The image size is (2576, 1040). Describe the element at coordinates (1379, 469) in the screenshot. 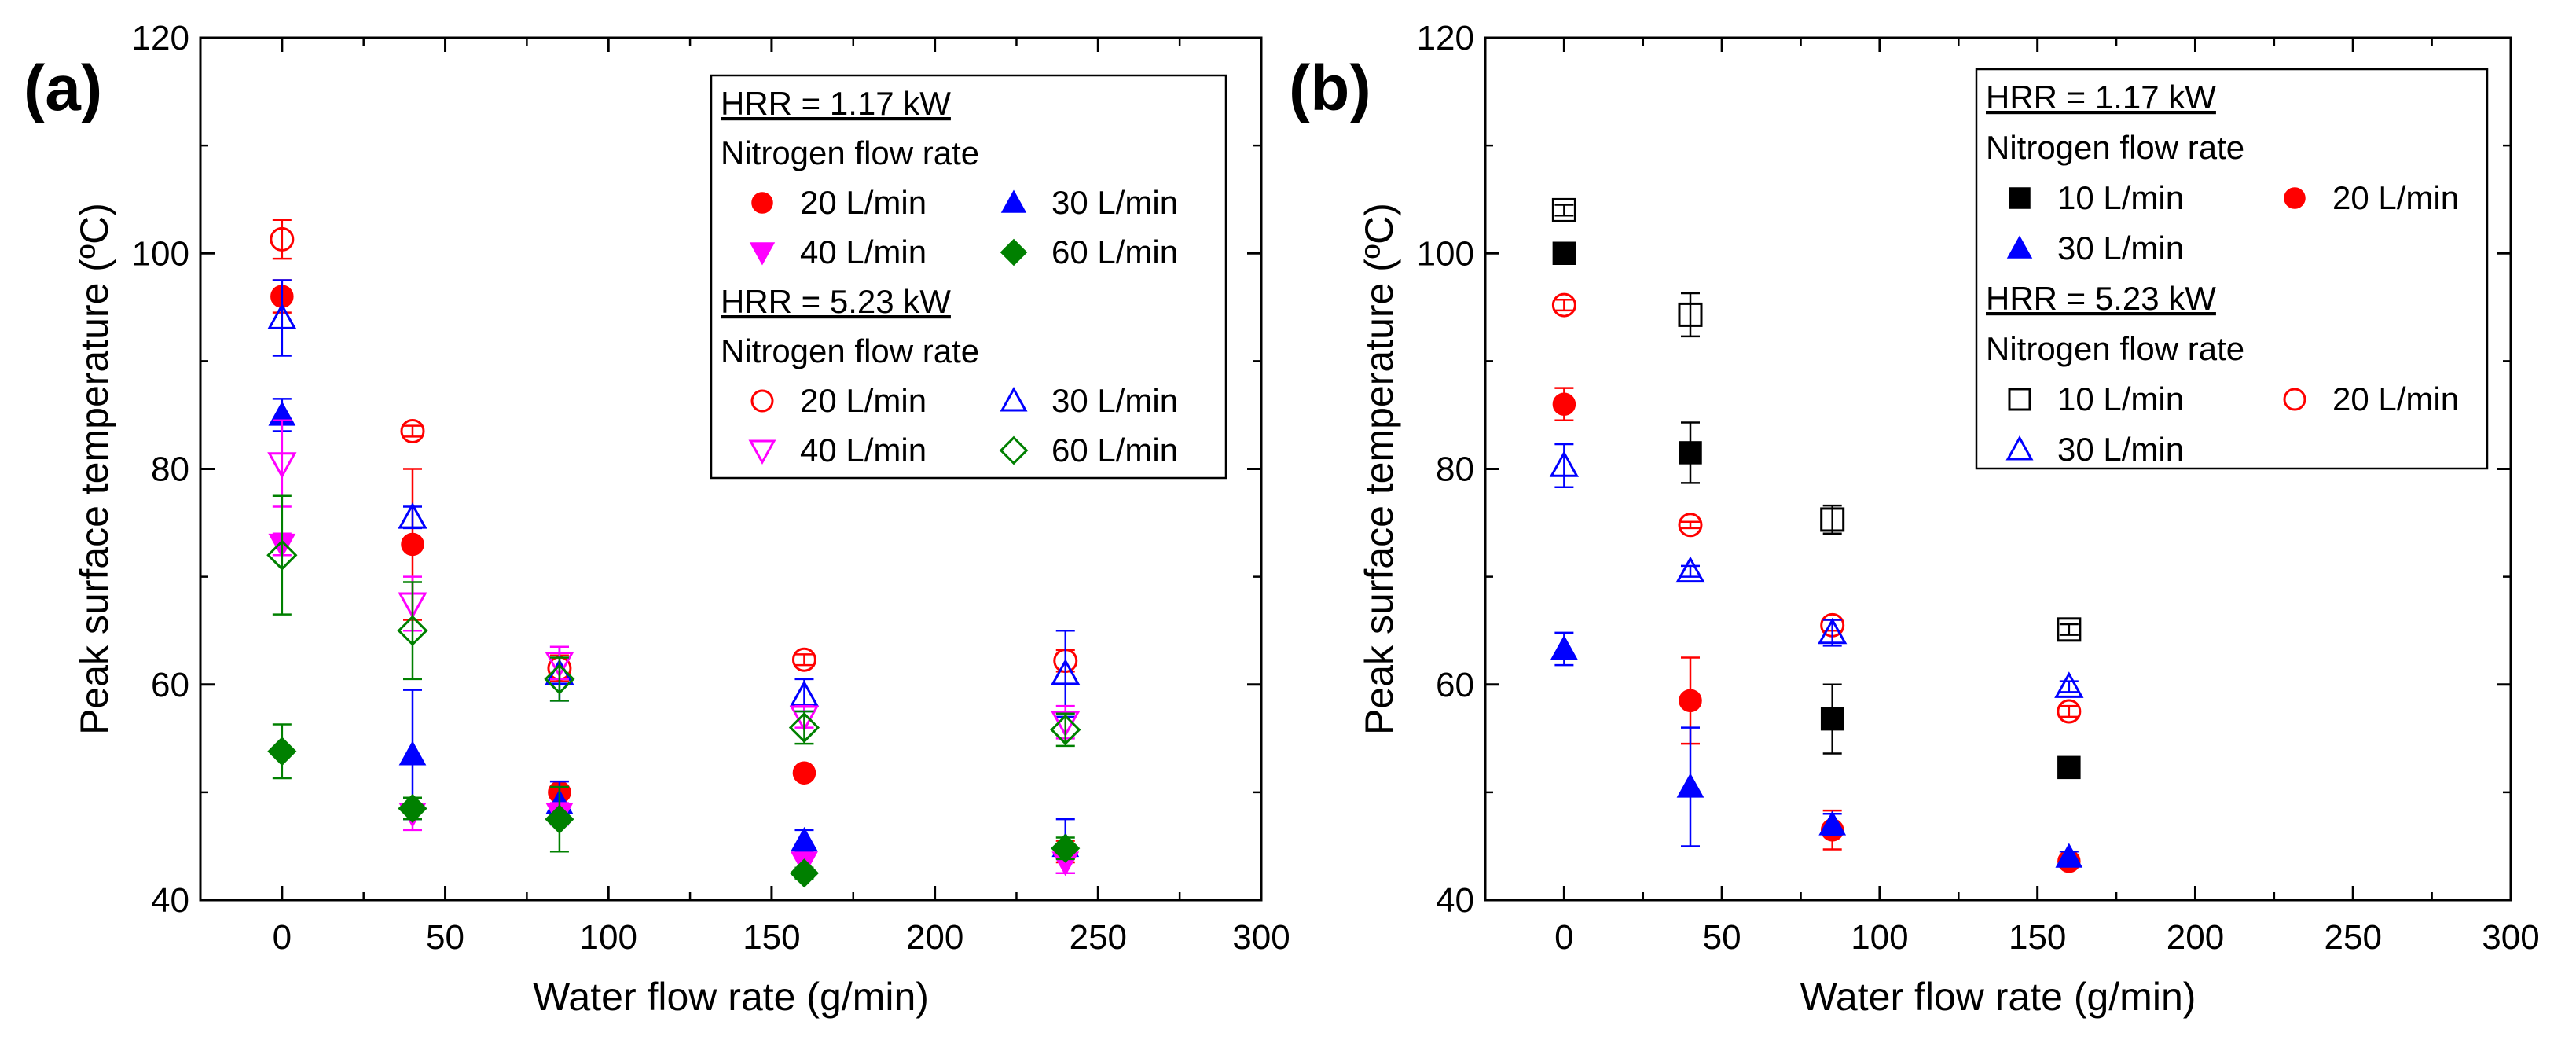

I see `y-axis-title: Peak surface temperature (ºC)` at that location.